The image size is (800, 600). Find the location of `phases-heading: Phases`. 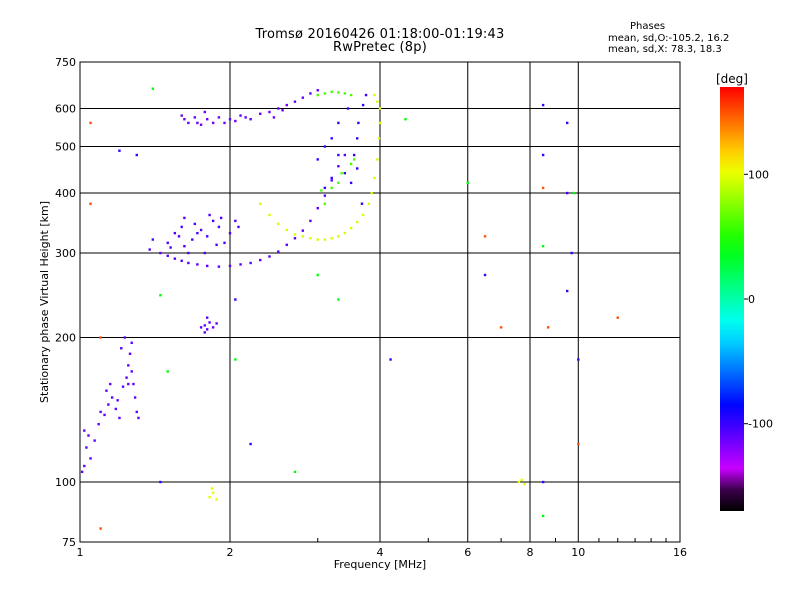

phases-heading: Phases is located at coordinates (648, 26).